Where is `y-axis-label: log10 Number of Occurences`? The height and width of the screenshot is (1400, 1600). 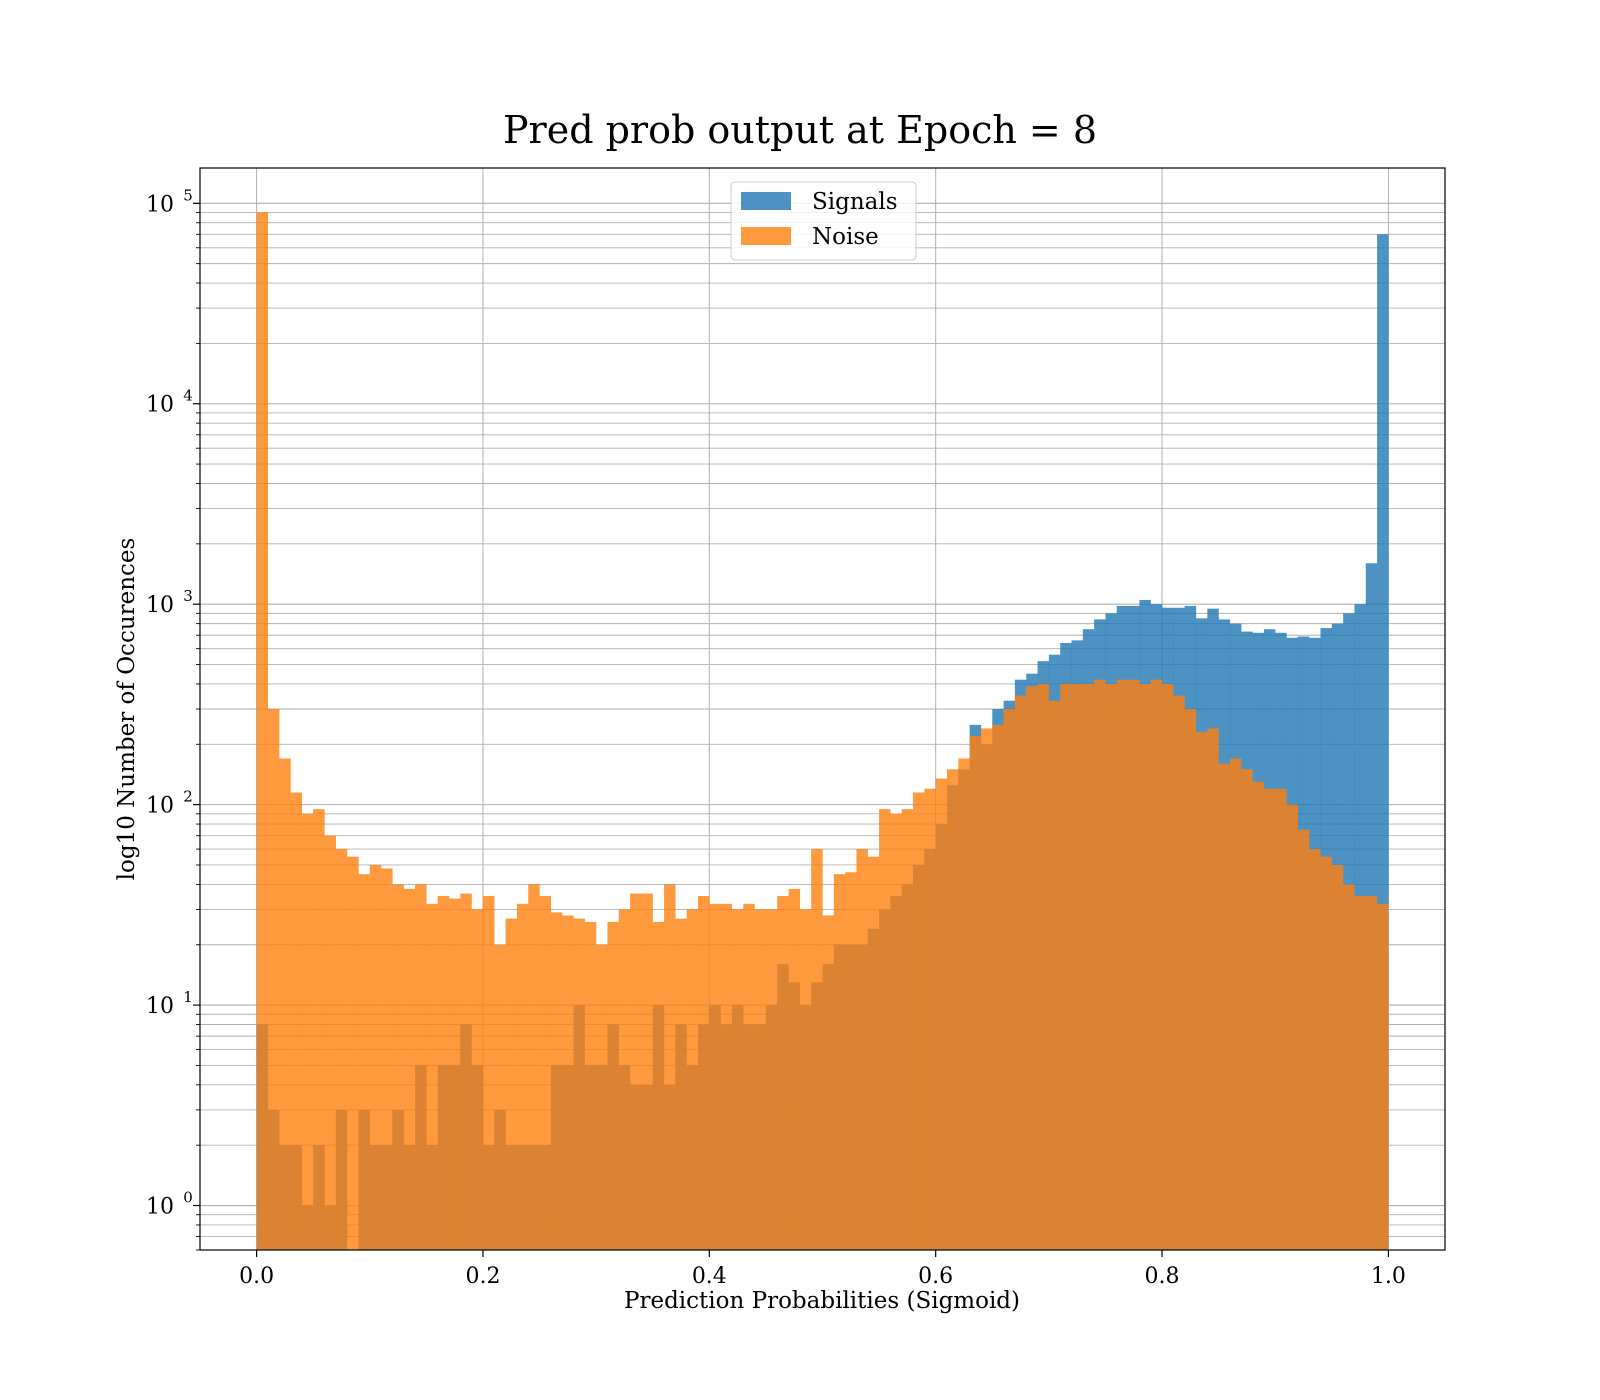 y-axis-label: log10 Number of Occurences is located at coordinates (127, 709).